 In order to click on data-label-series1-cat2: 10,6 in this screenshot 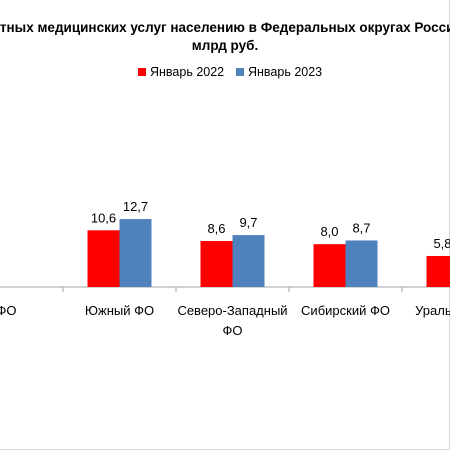, I will do `click(103, 217)`.